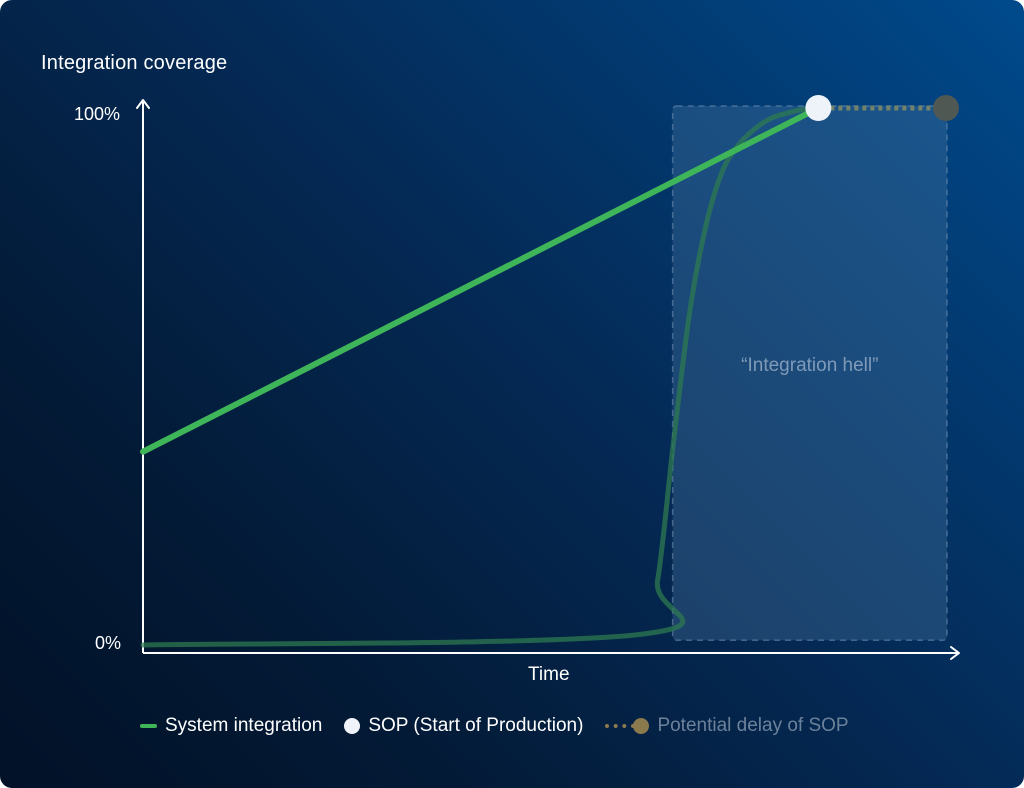 The width and height of the screenshot is (1024, 788). I want to click on y-tick-label-0: 0%, so click(108, 643).